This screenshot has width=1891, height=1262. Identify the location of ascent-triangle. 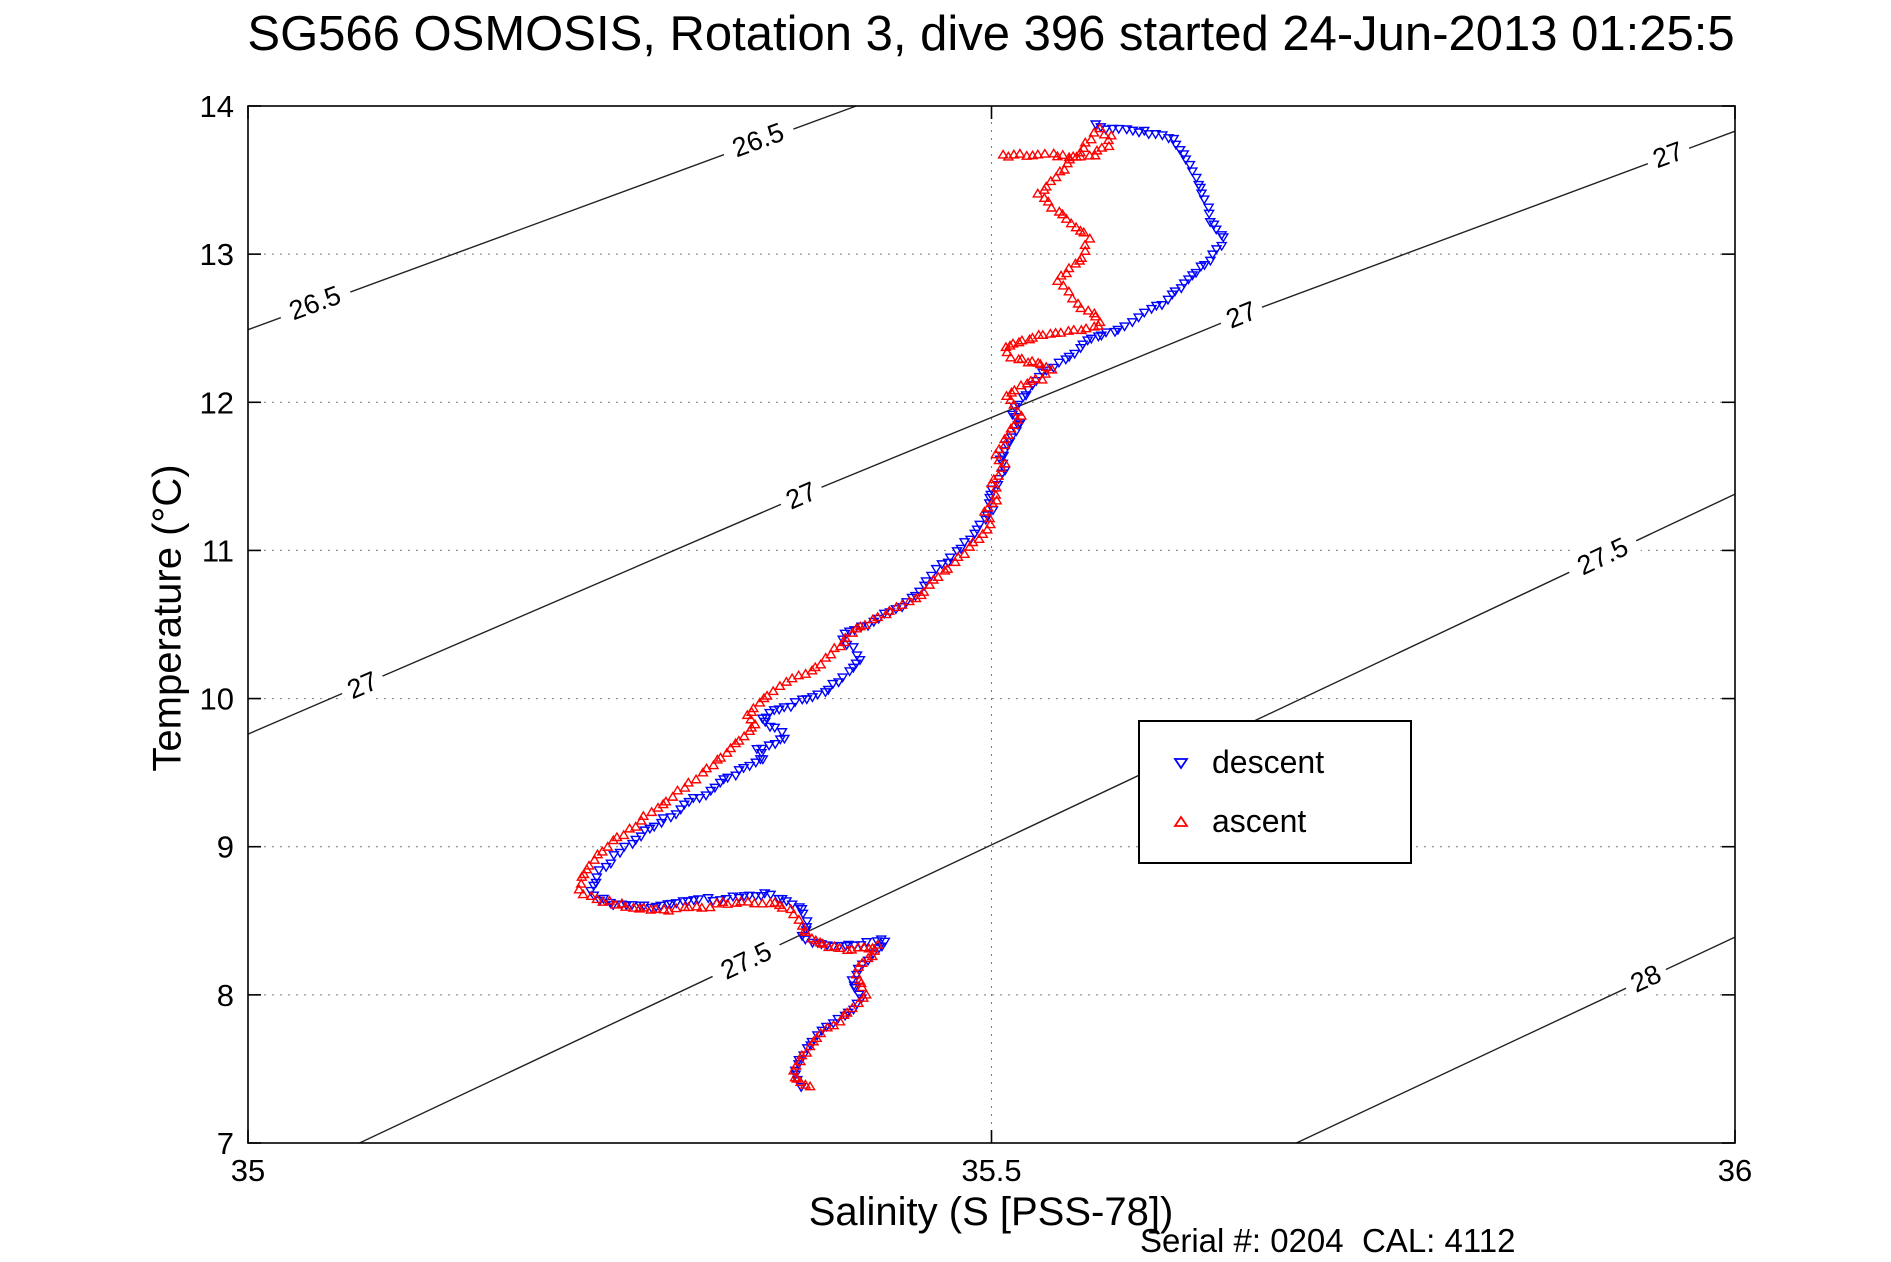
(1181, 820).